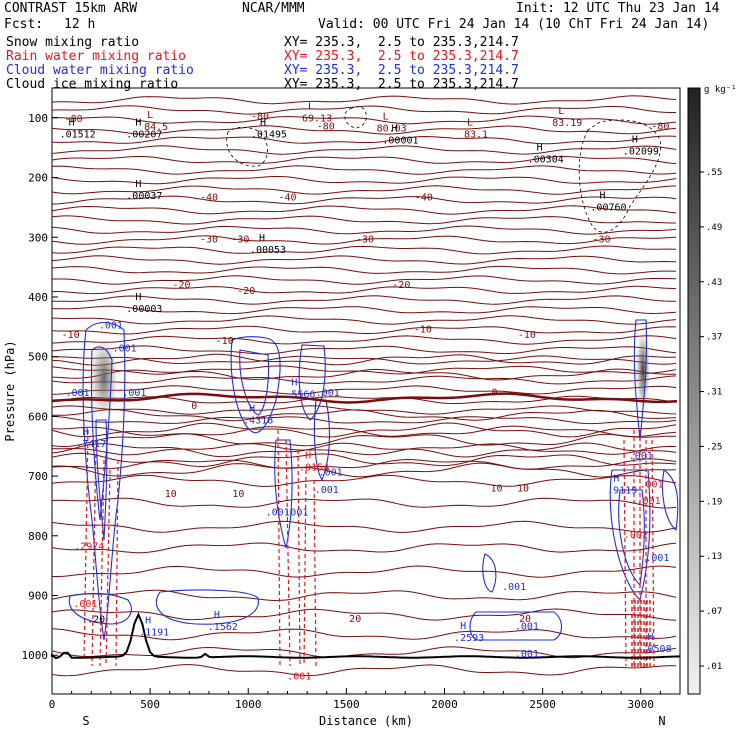  Describe the element at coordinates (144, 196) in the screenshot. I see `extremum-value: .00037` at that location.